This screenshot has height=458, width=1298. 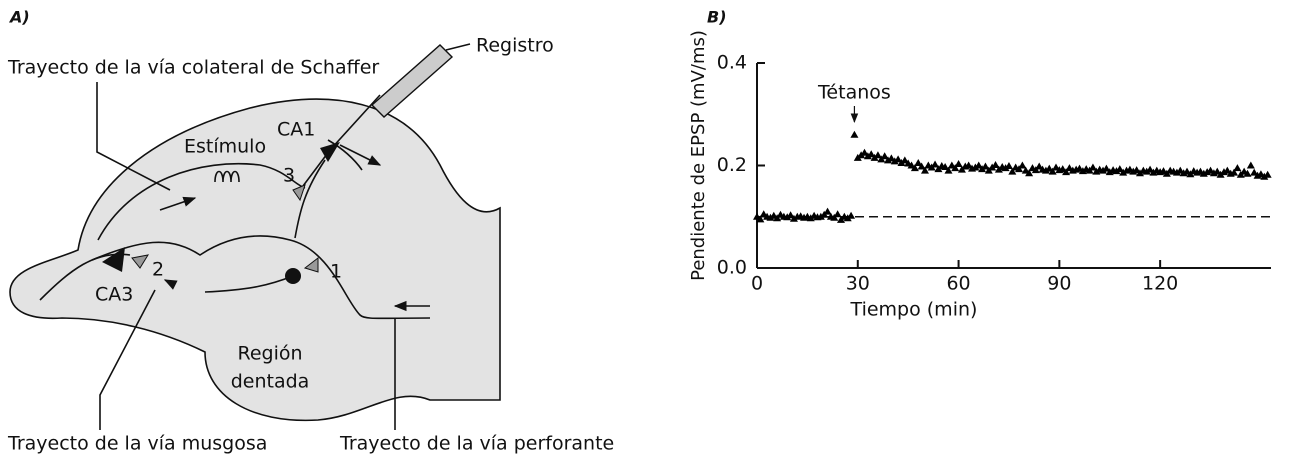 I want to click on panel-label: A), so click(x=19, y=17).